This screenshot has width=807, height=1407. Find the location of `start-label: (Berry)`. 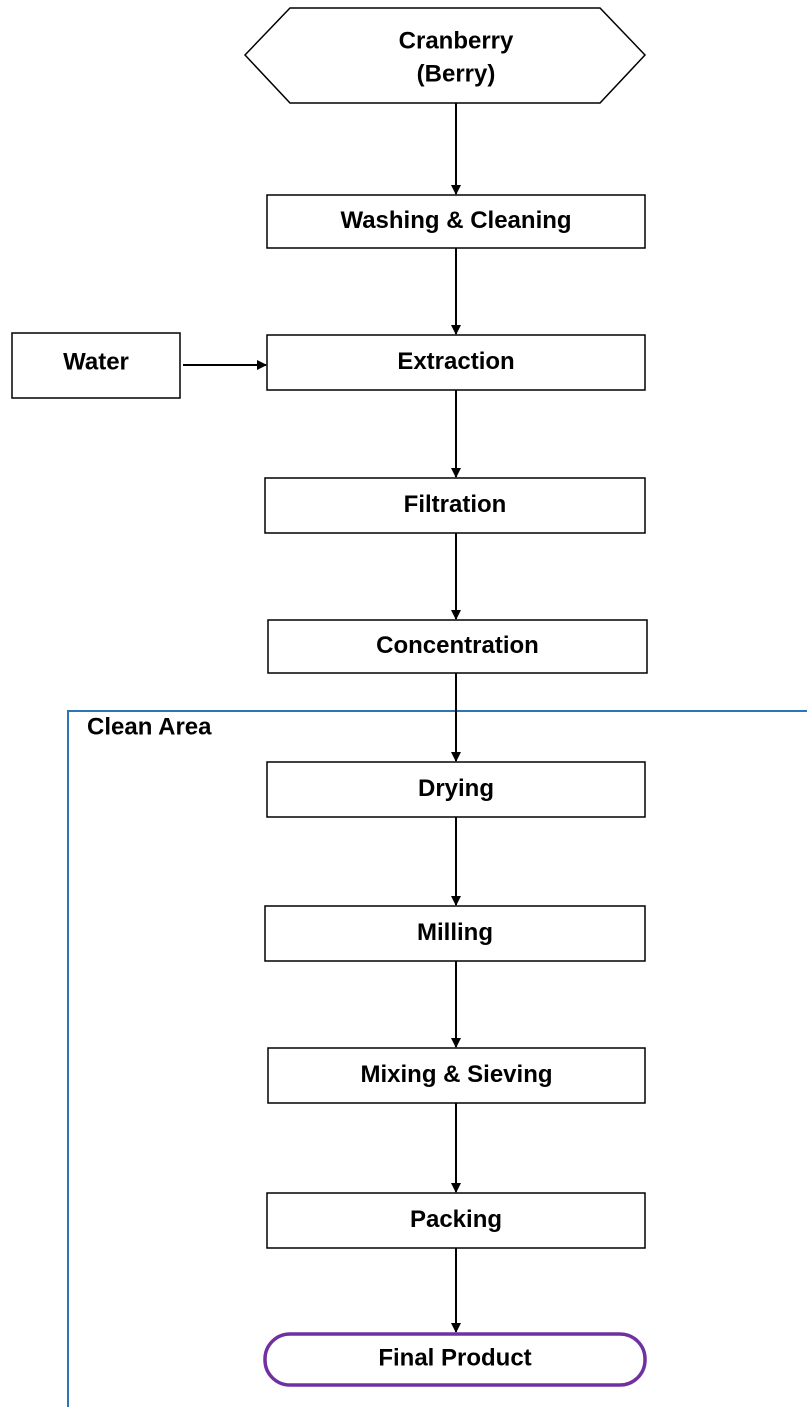

start-label: (Berry) is located at coordinates (456, 73).